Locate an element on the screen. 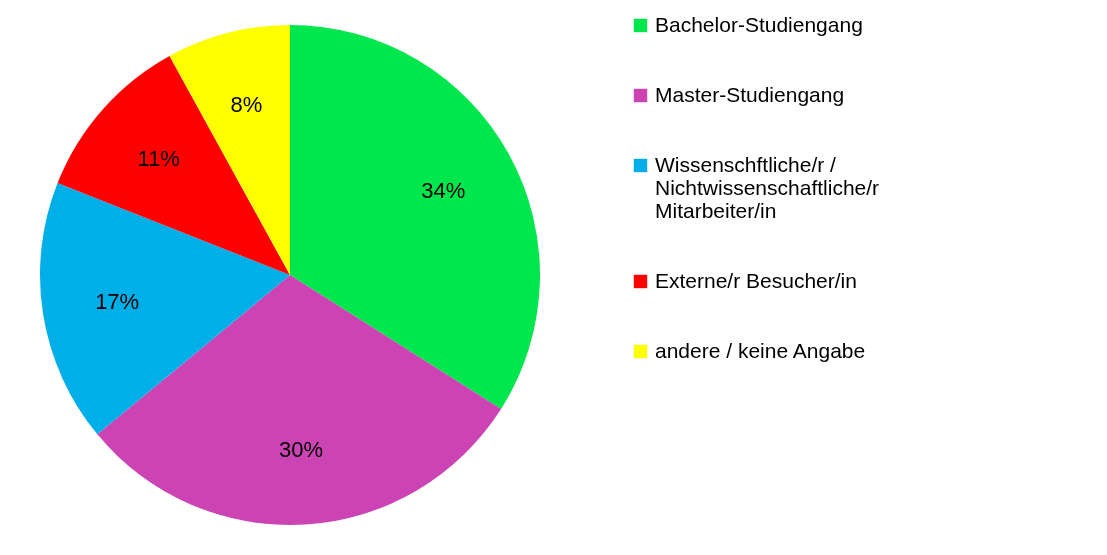  legend-label: Externe/r Besucher/in is located at coordinates (756, 280).